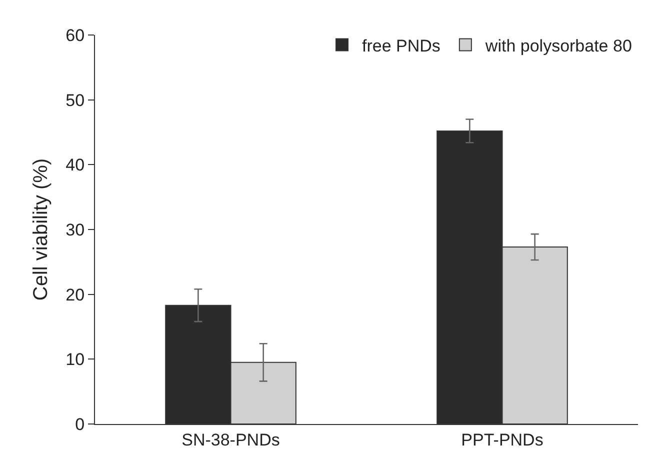 This screenshot has width=648, height=469. What do you see at coordinates (231, 440) in the screenshot?
I see `x-tick-label: SN-38-PNDs` at bounding box center [231, 440].